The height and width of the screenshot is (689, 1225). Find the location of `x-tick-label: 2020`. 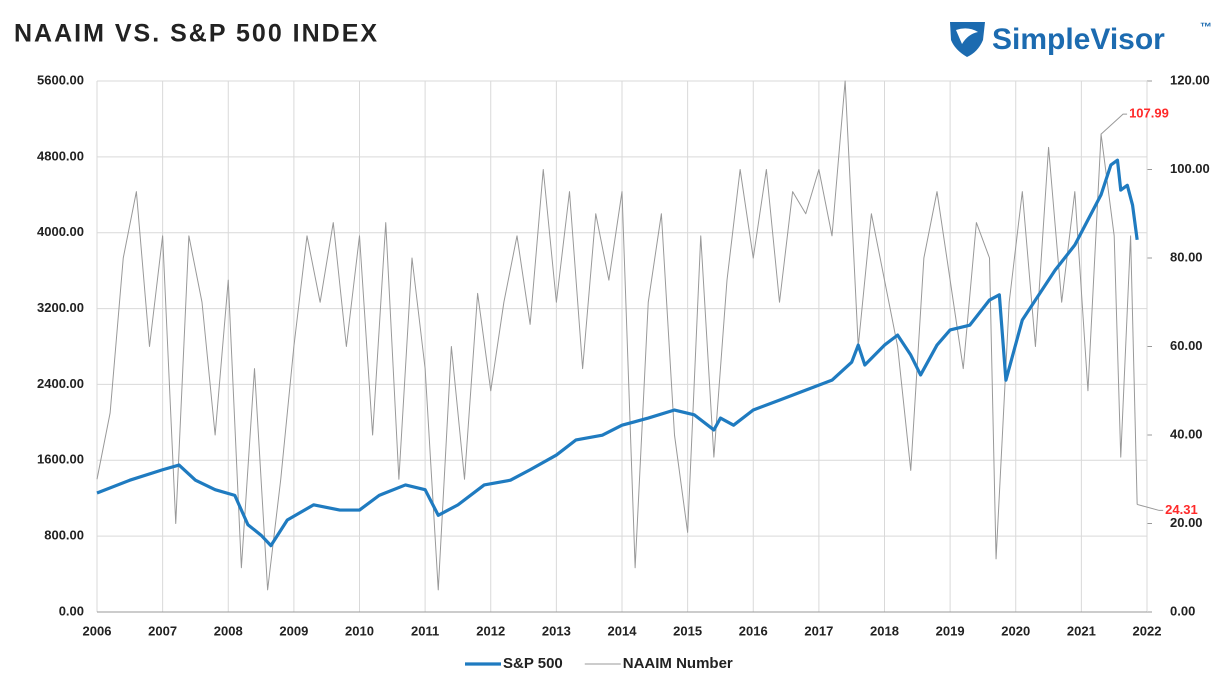

x-tick-label: 2020 is located at coordinates (1015, 630).